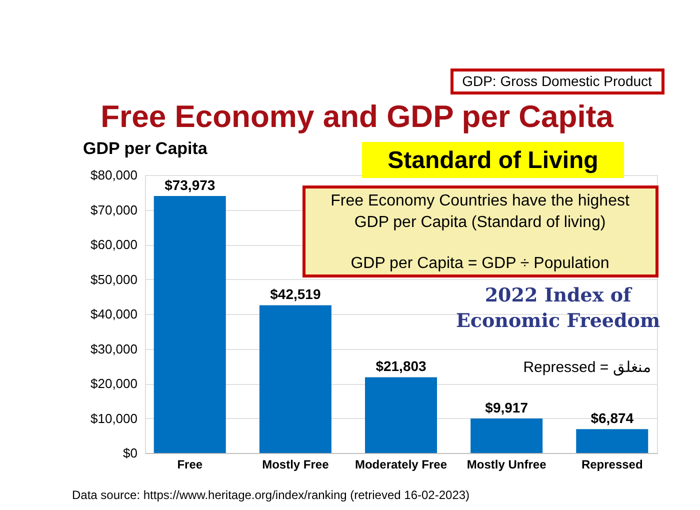 The width and height of the screenshot is (700, 510). What do you see at coordinates (114, 348) in the screenshot?
I see `y-tick-label: $30,000` at bounding box center [114, 348].